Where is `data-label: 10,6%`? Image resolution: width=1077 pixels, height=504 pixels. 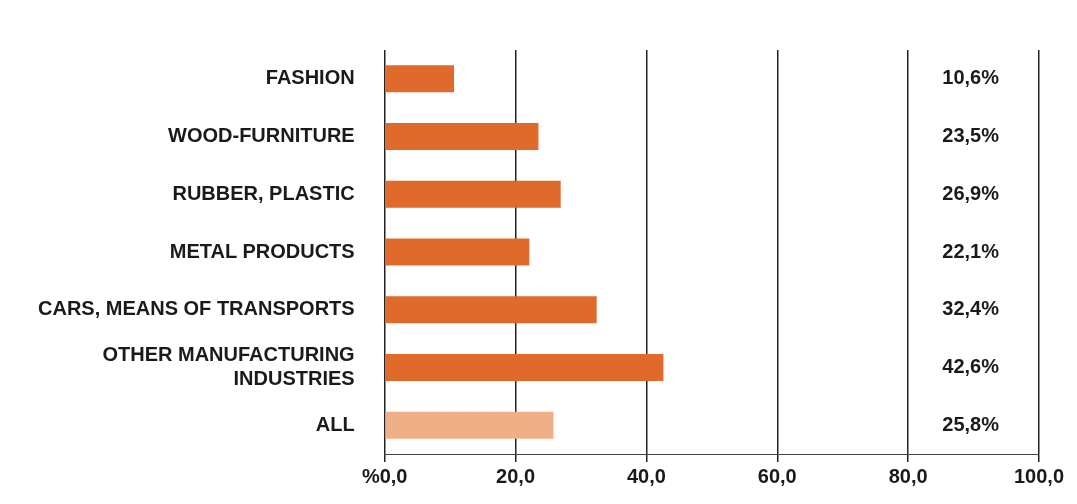
data-label: 10,6% is located at coordinates (971, 77).